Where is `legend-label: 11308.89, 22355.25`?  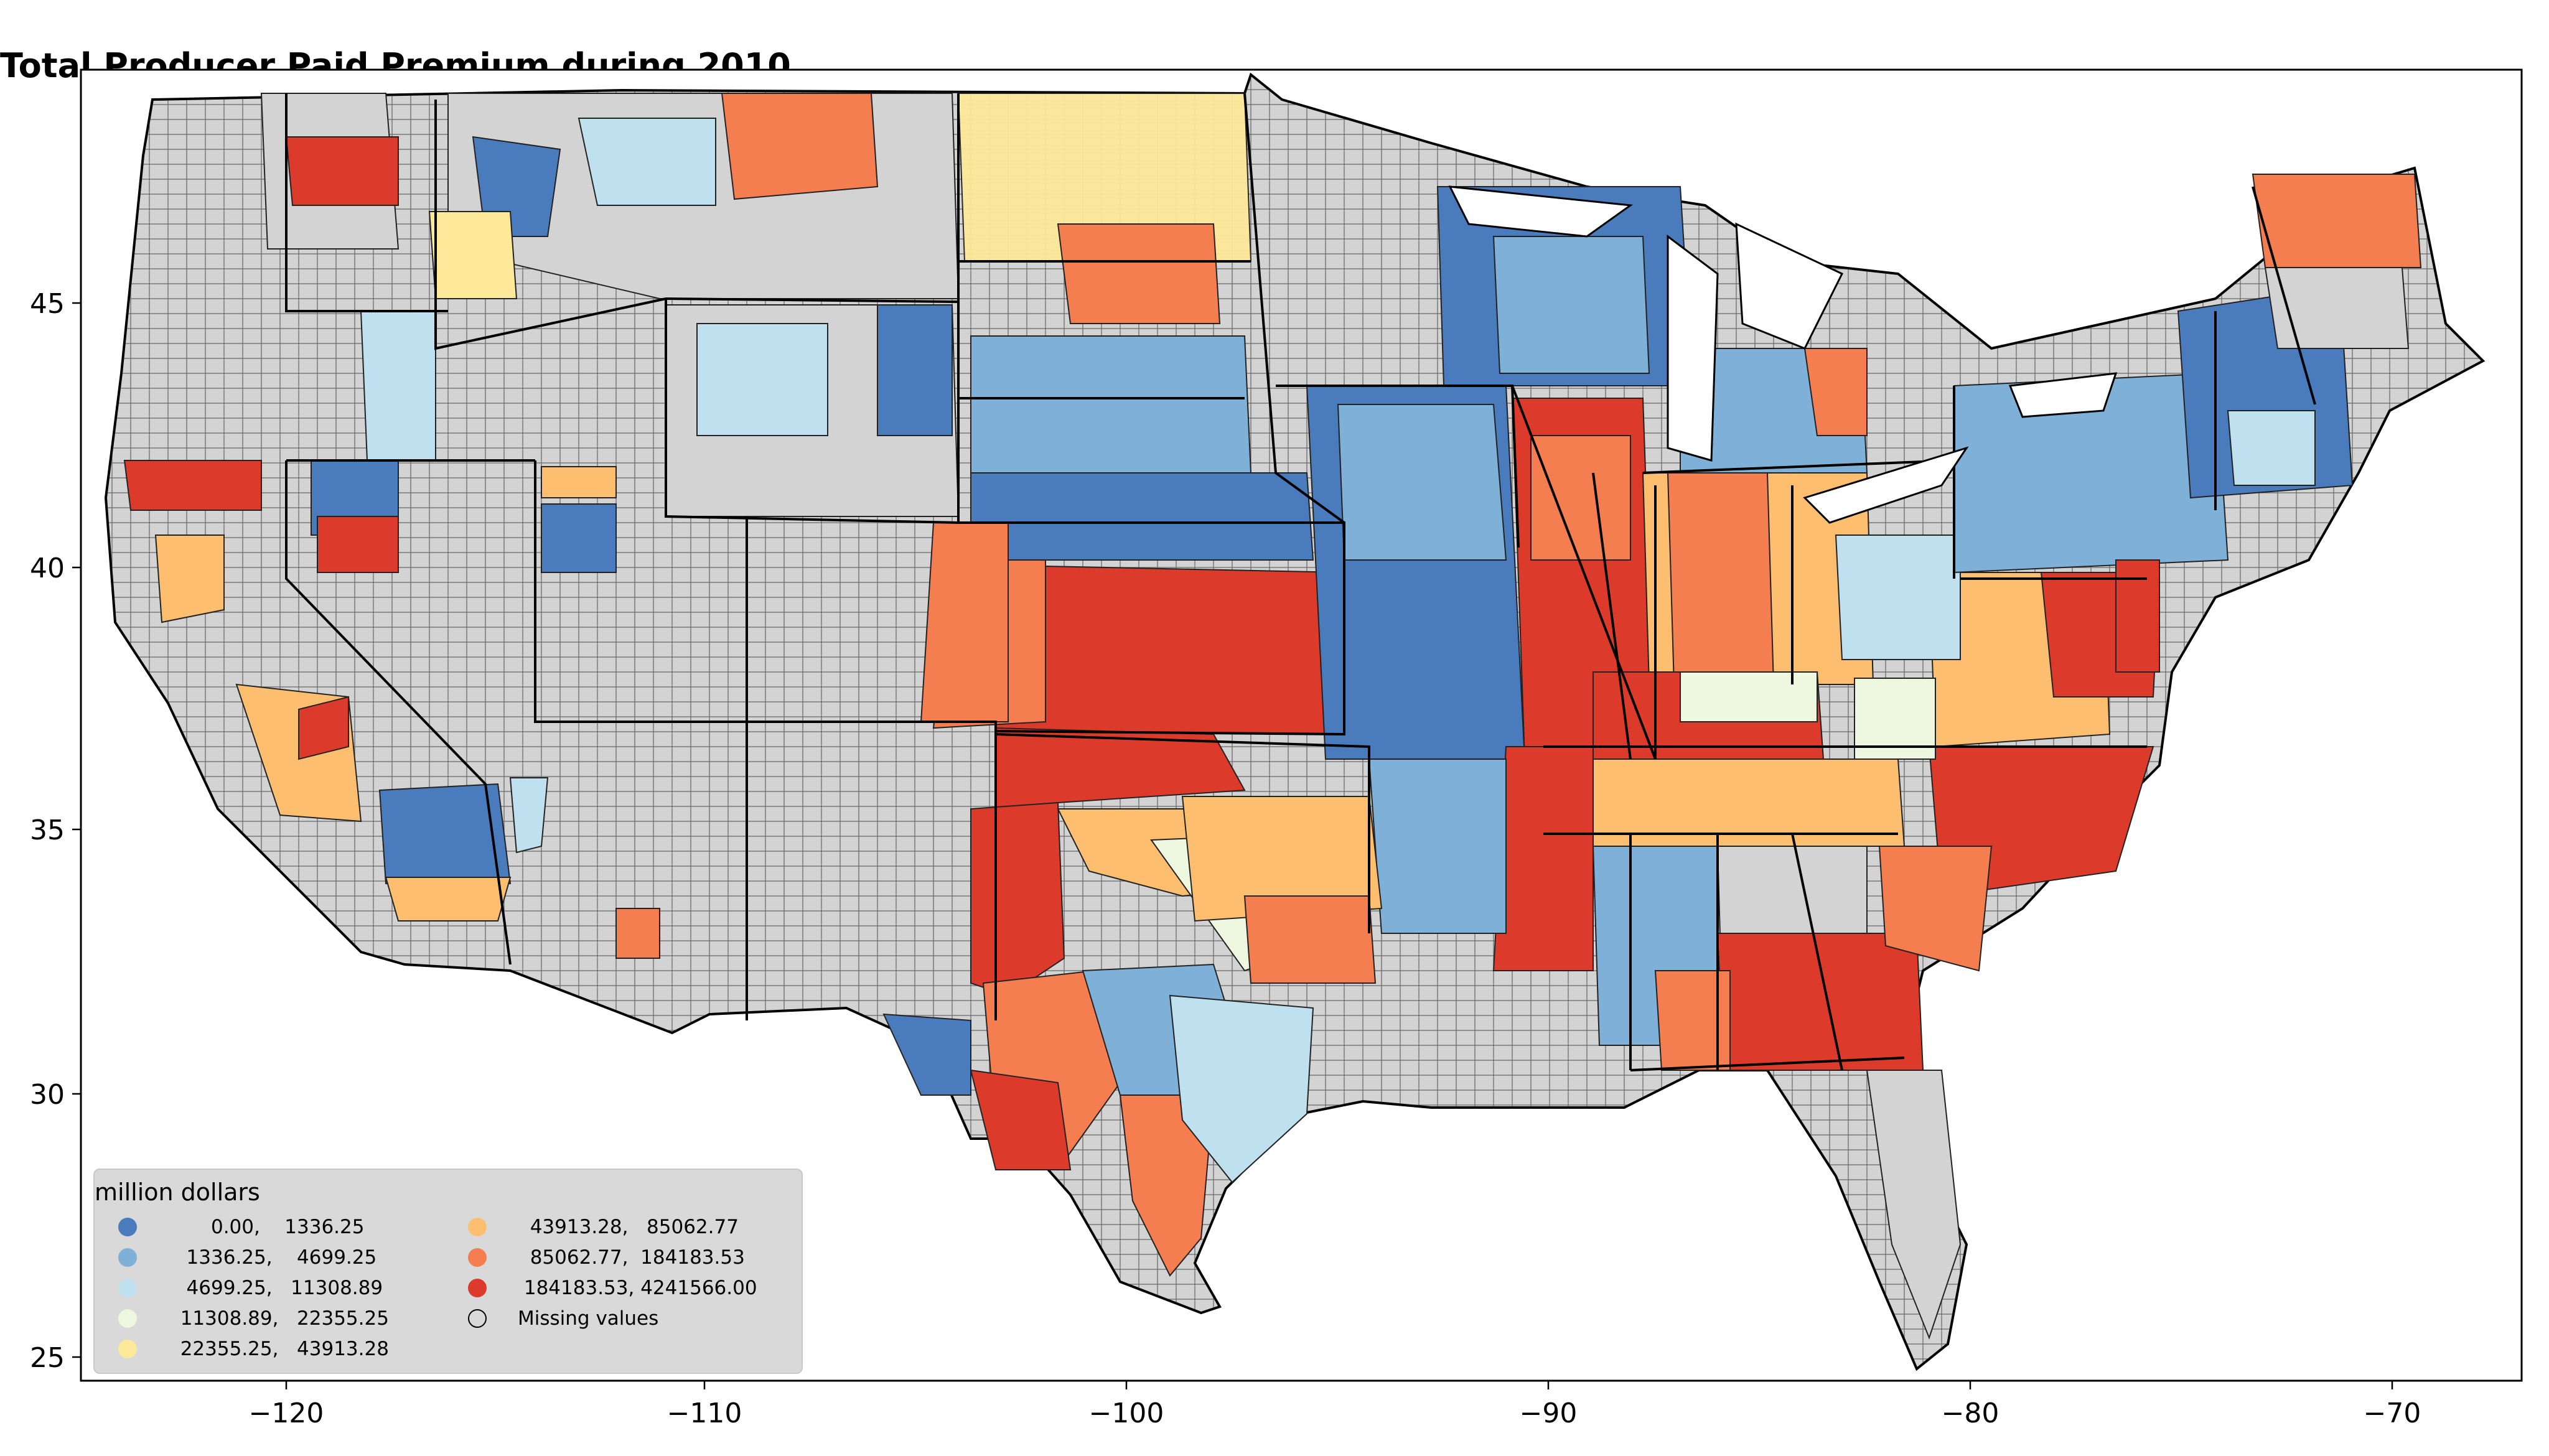
legend-label: 11308.89, 22355.25 is located at coordinates (278, 1319).